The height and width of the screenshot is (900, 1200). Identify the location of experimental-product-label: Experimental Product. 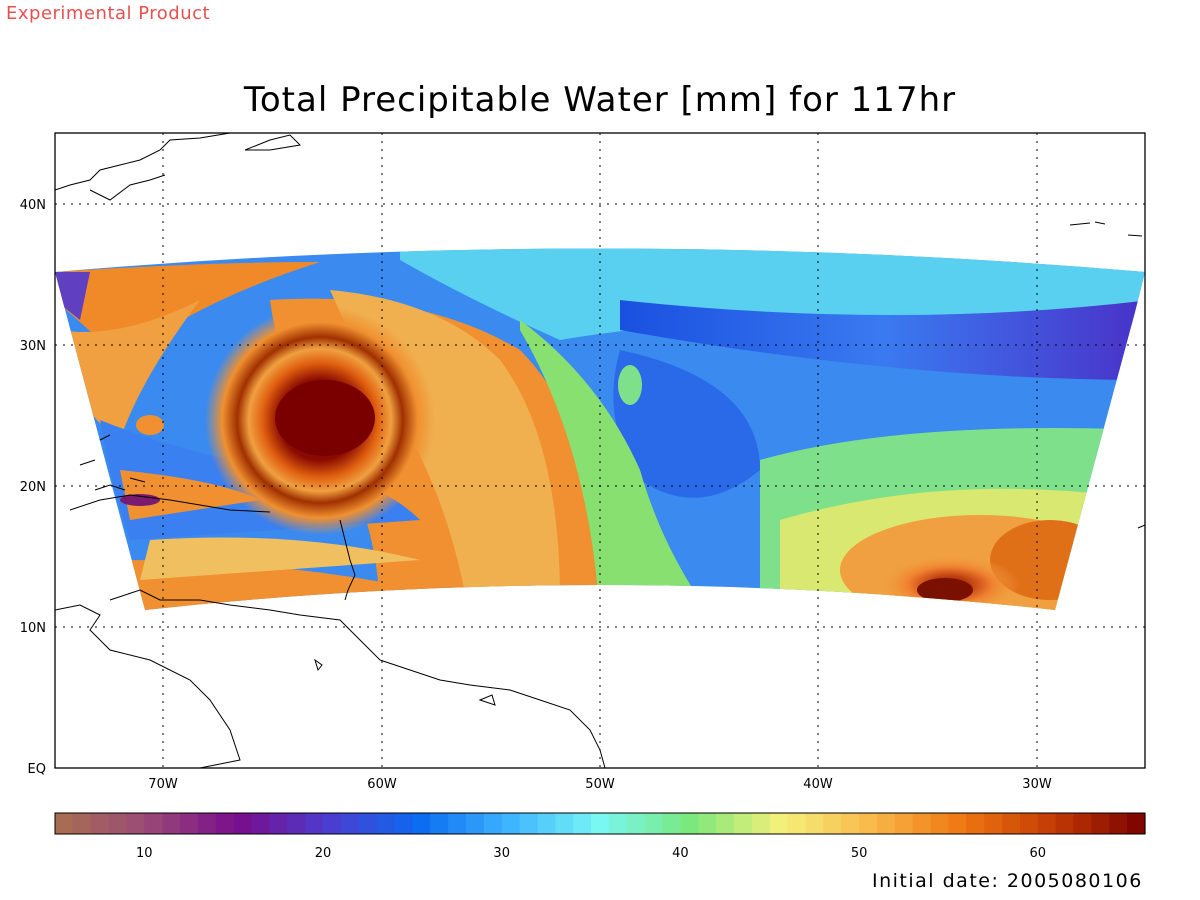
(108, 13).